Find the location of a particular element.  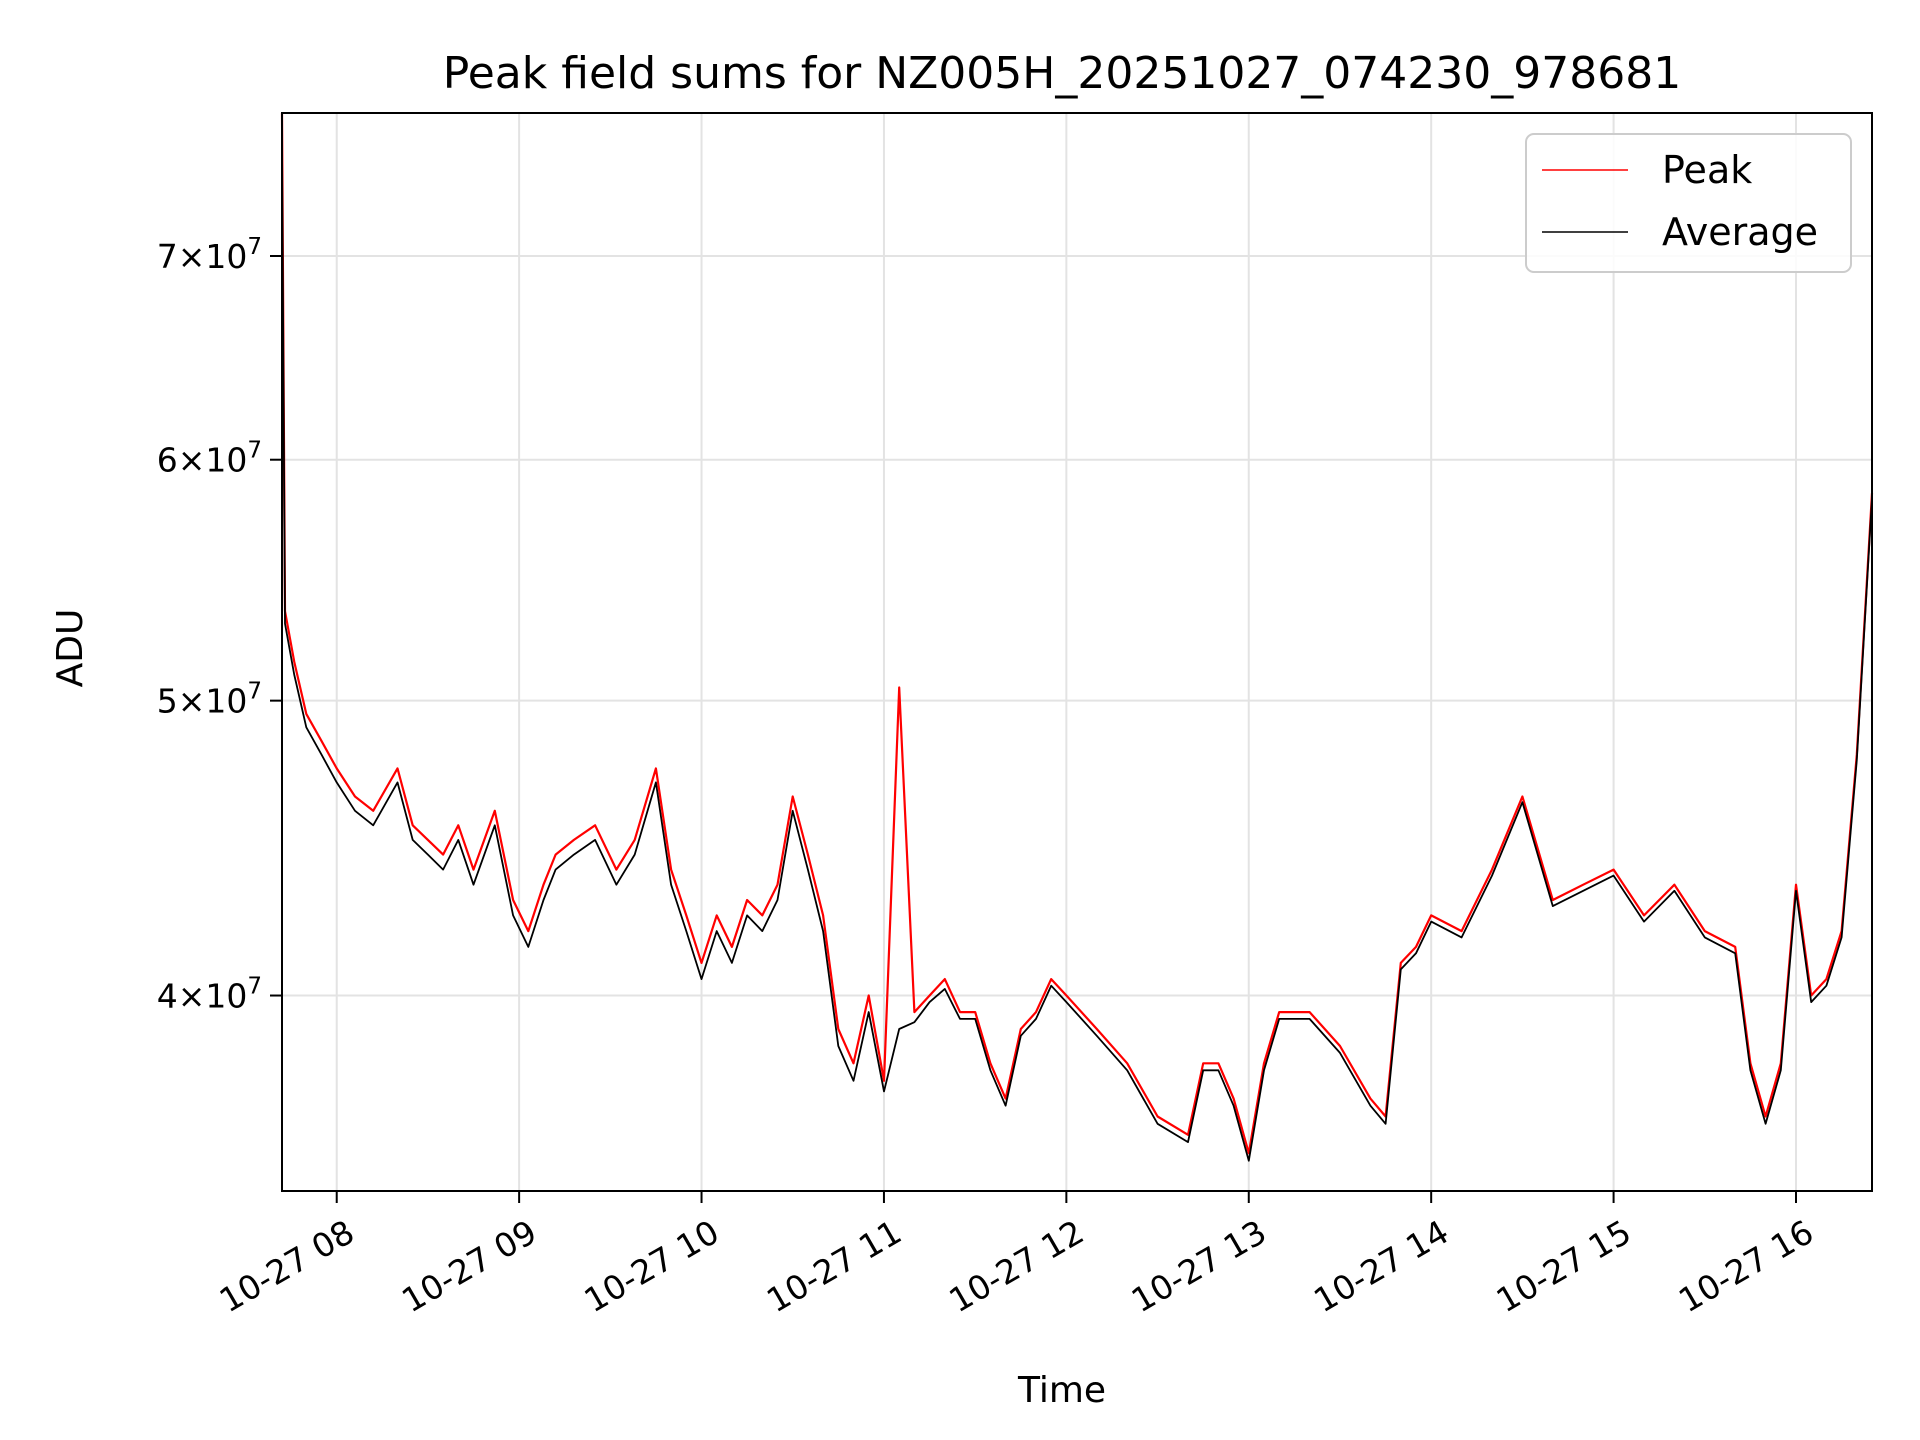

y-tick-label: 6×107 is located at coordinates (209, 459).